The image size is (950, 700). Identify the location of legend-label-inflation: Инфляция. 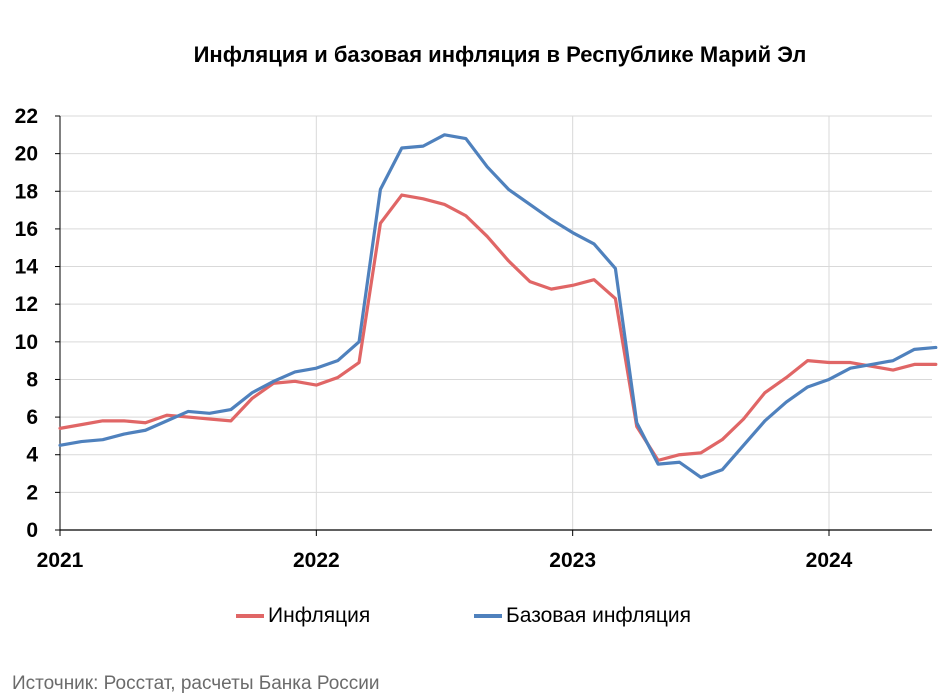
(319, 615).